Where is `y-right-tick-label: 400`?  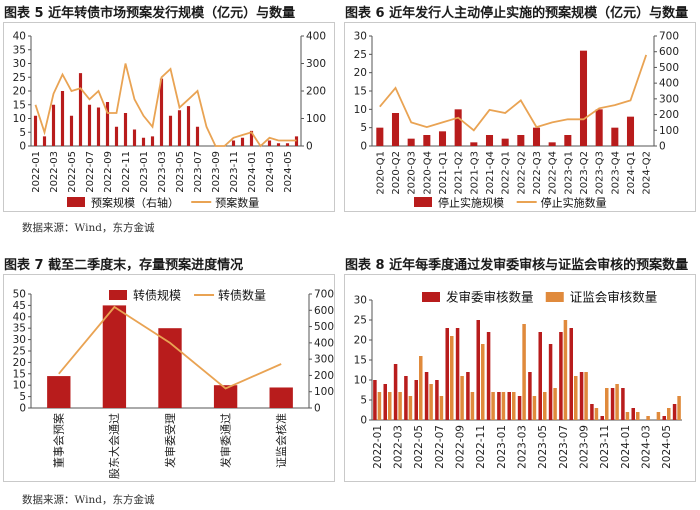 y-right-tick-label: 400 is located at coordinates (669, 84).